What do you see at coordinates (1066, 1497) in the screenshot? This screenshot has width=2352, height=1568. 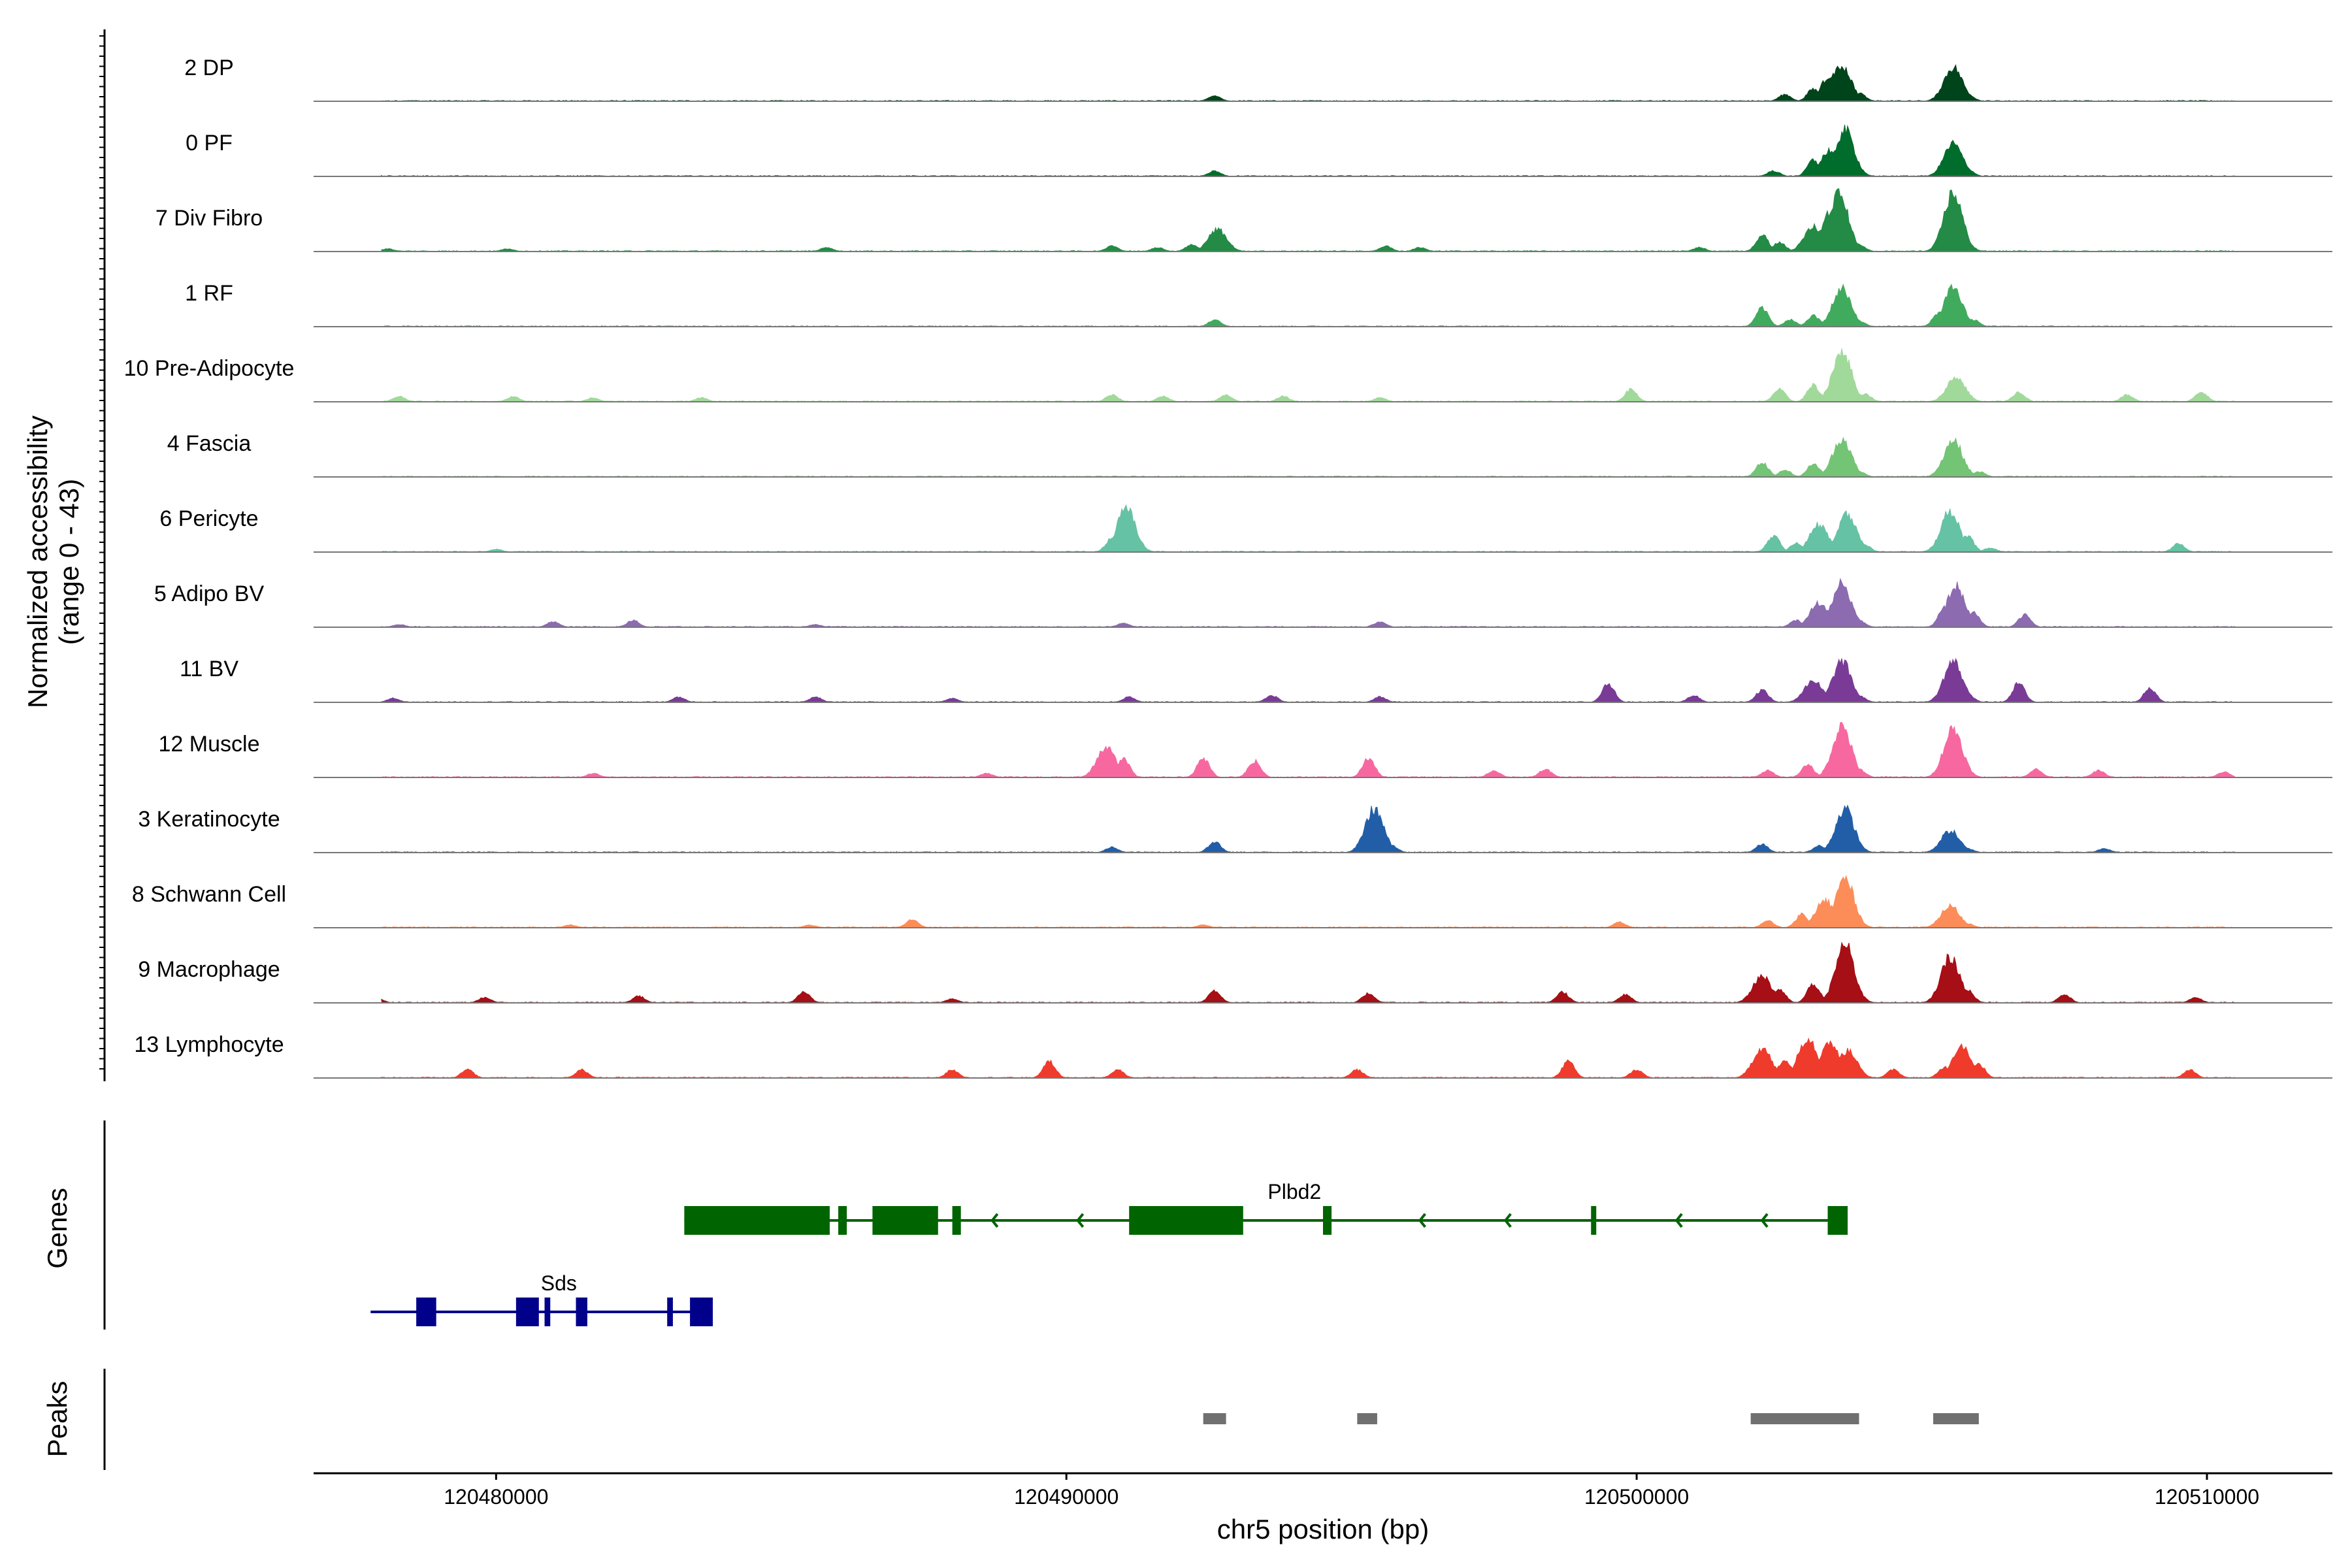 I see `x-tick-label: 120490000` at bounding box center [1066, 1497].